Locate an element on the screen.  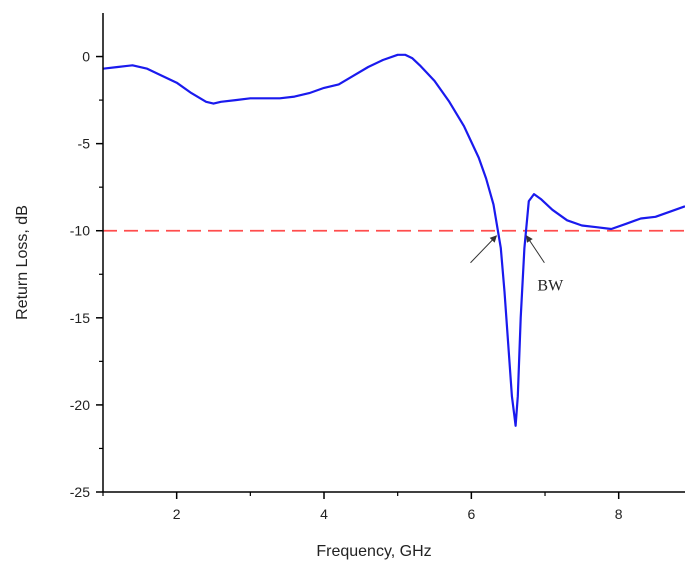
x-tick-label: 8 is located at coordinates (619, 514).